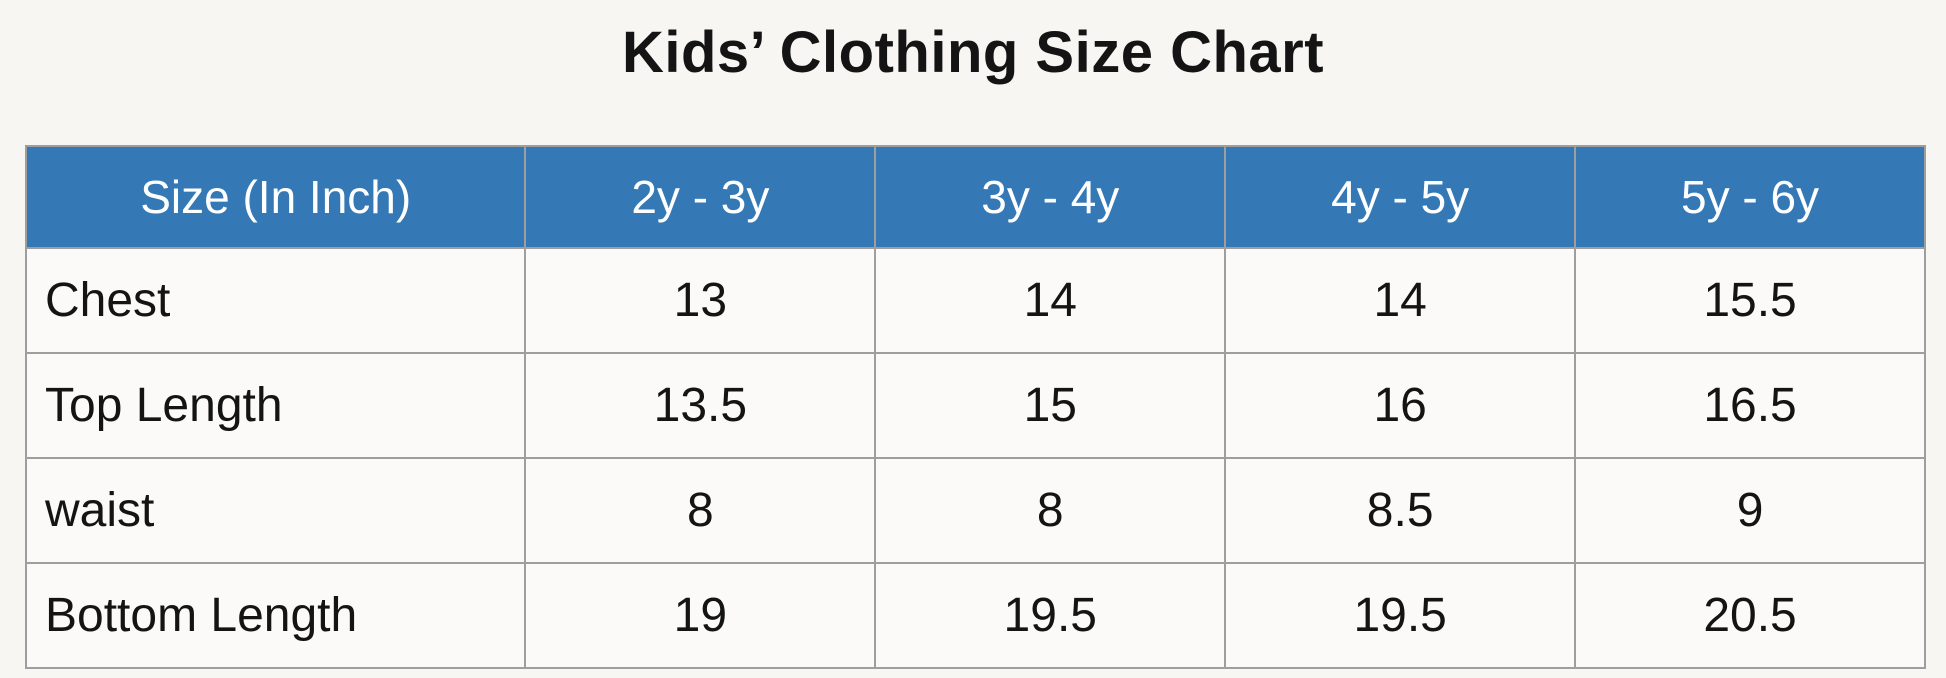  Describe the element at coordinates (1750, 196) in the screenshot. I see `header-cell-5y-6y: 5y - 6y` at that location.